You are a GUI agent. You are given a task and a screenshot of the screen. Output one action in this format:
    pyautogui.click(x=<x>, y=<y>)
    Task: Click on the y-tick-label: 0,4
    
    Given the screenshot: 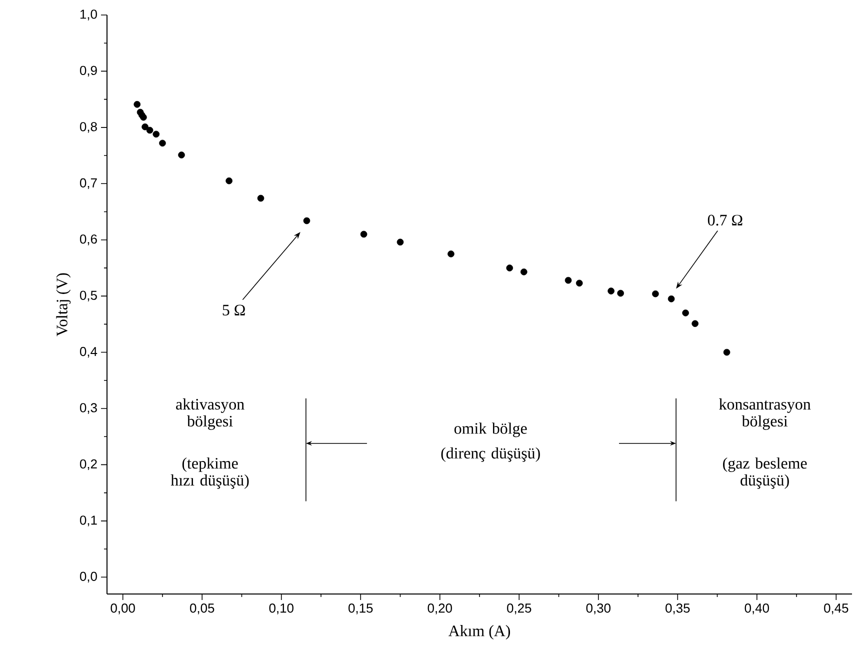 What is the action you would take?
    pyautogui.click(x=89, y=352)
    